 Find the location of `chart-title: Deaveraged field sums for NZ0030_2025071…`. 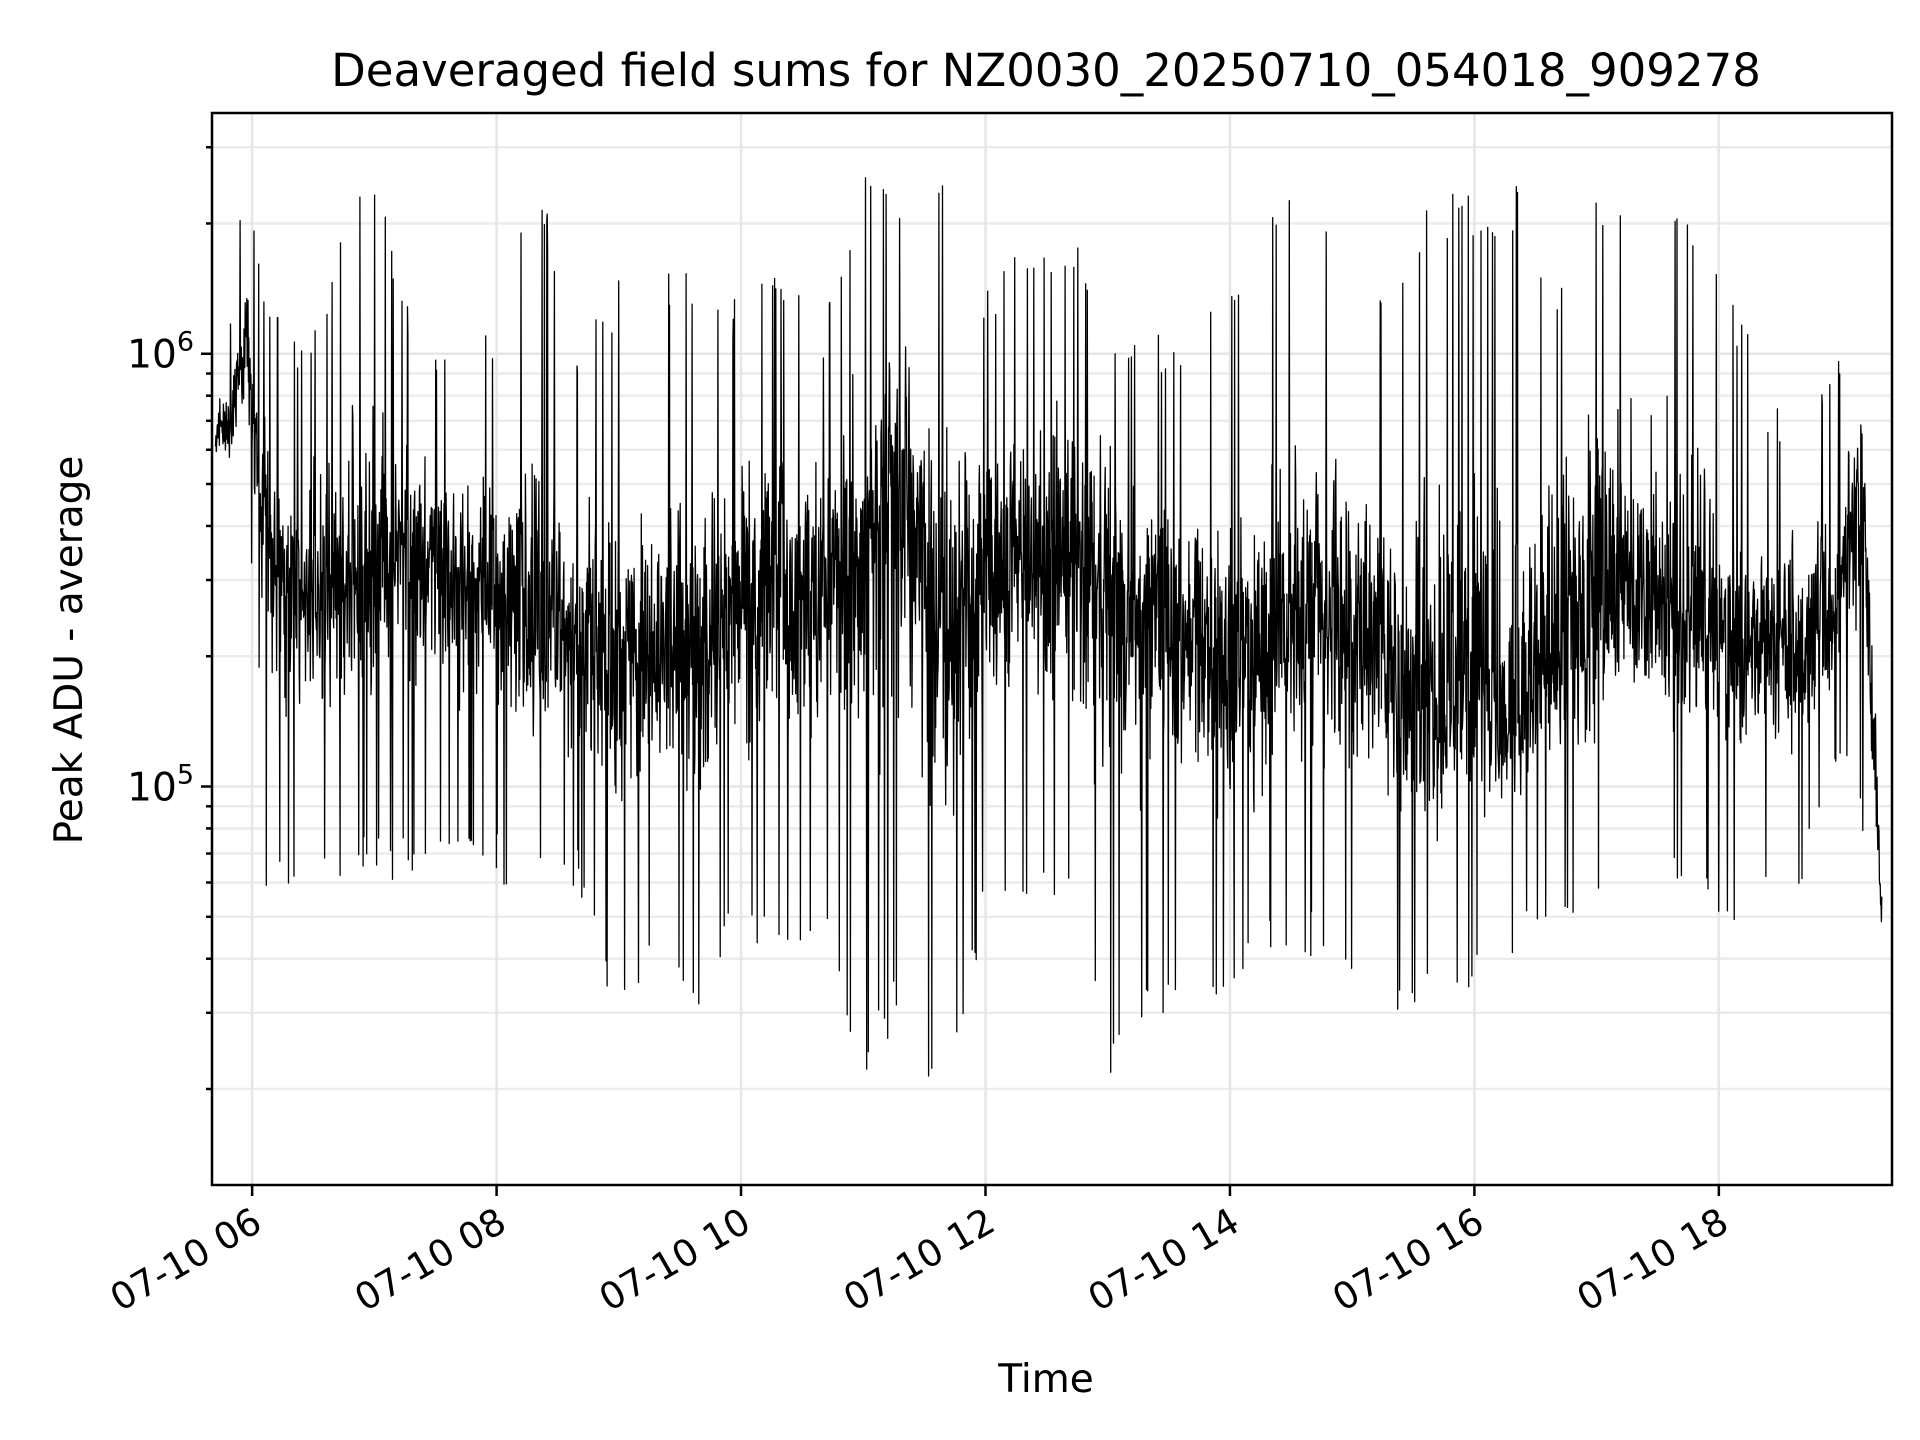

chart-title: Deaveraged field sums for NZ0030_2025071… is located at coordinates (1046, 70).